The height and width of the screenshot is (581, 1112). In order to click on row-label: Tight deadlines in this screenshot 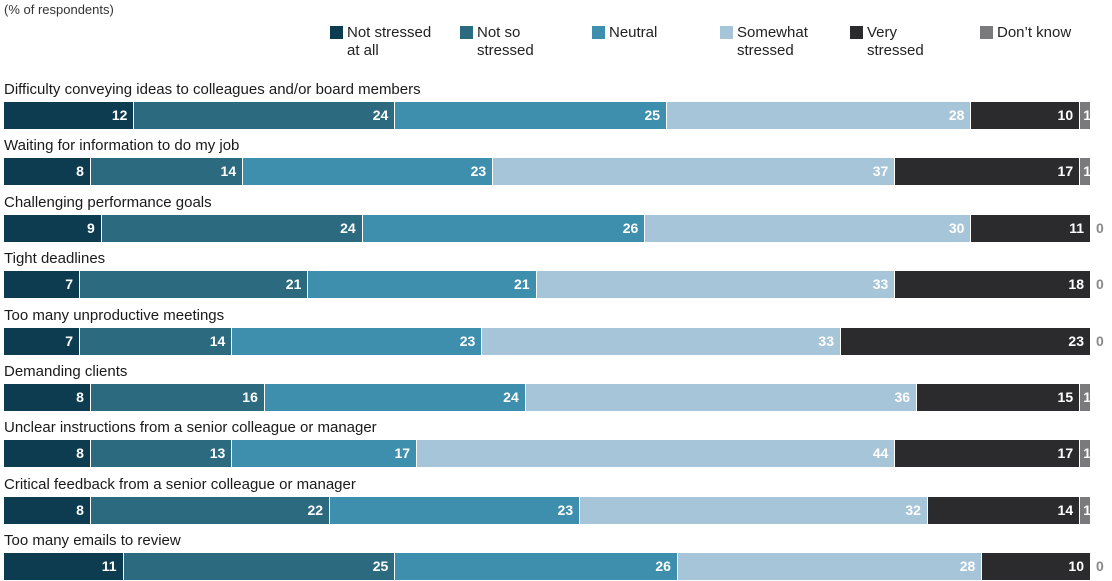, I will do `click(55, 258)`.